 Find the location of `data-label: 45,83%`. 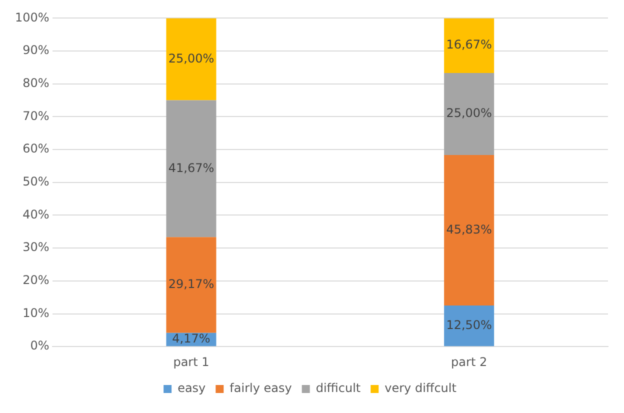

data-label: 45,83% is located at coordinates (469, 229).